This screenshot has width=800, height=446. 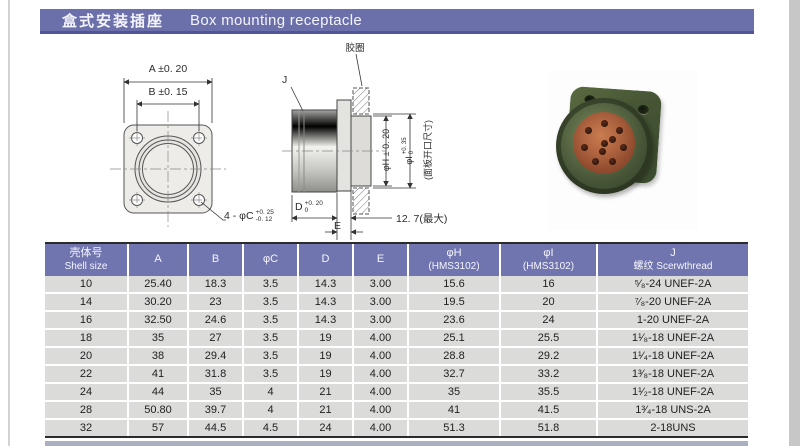 What do you see at coordinates (455, 356) in the screenshot?
I see `table-cell: 28.8` at bounding box center [455, 356].